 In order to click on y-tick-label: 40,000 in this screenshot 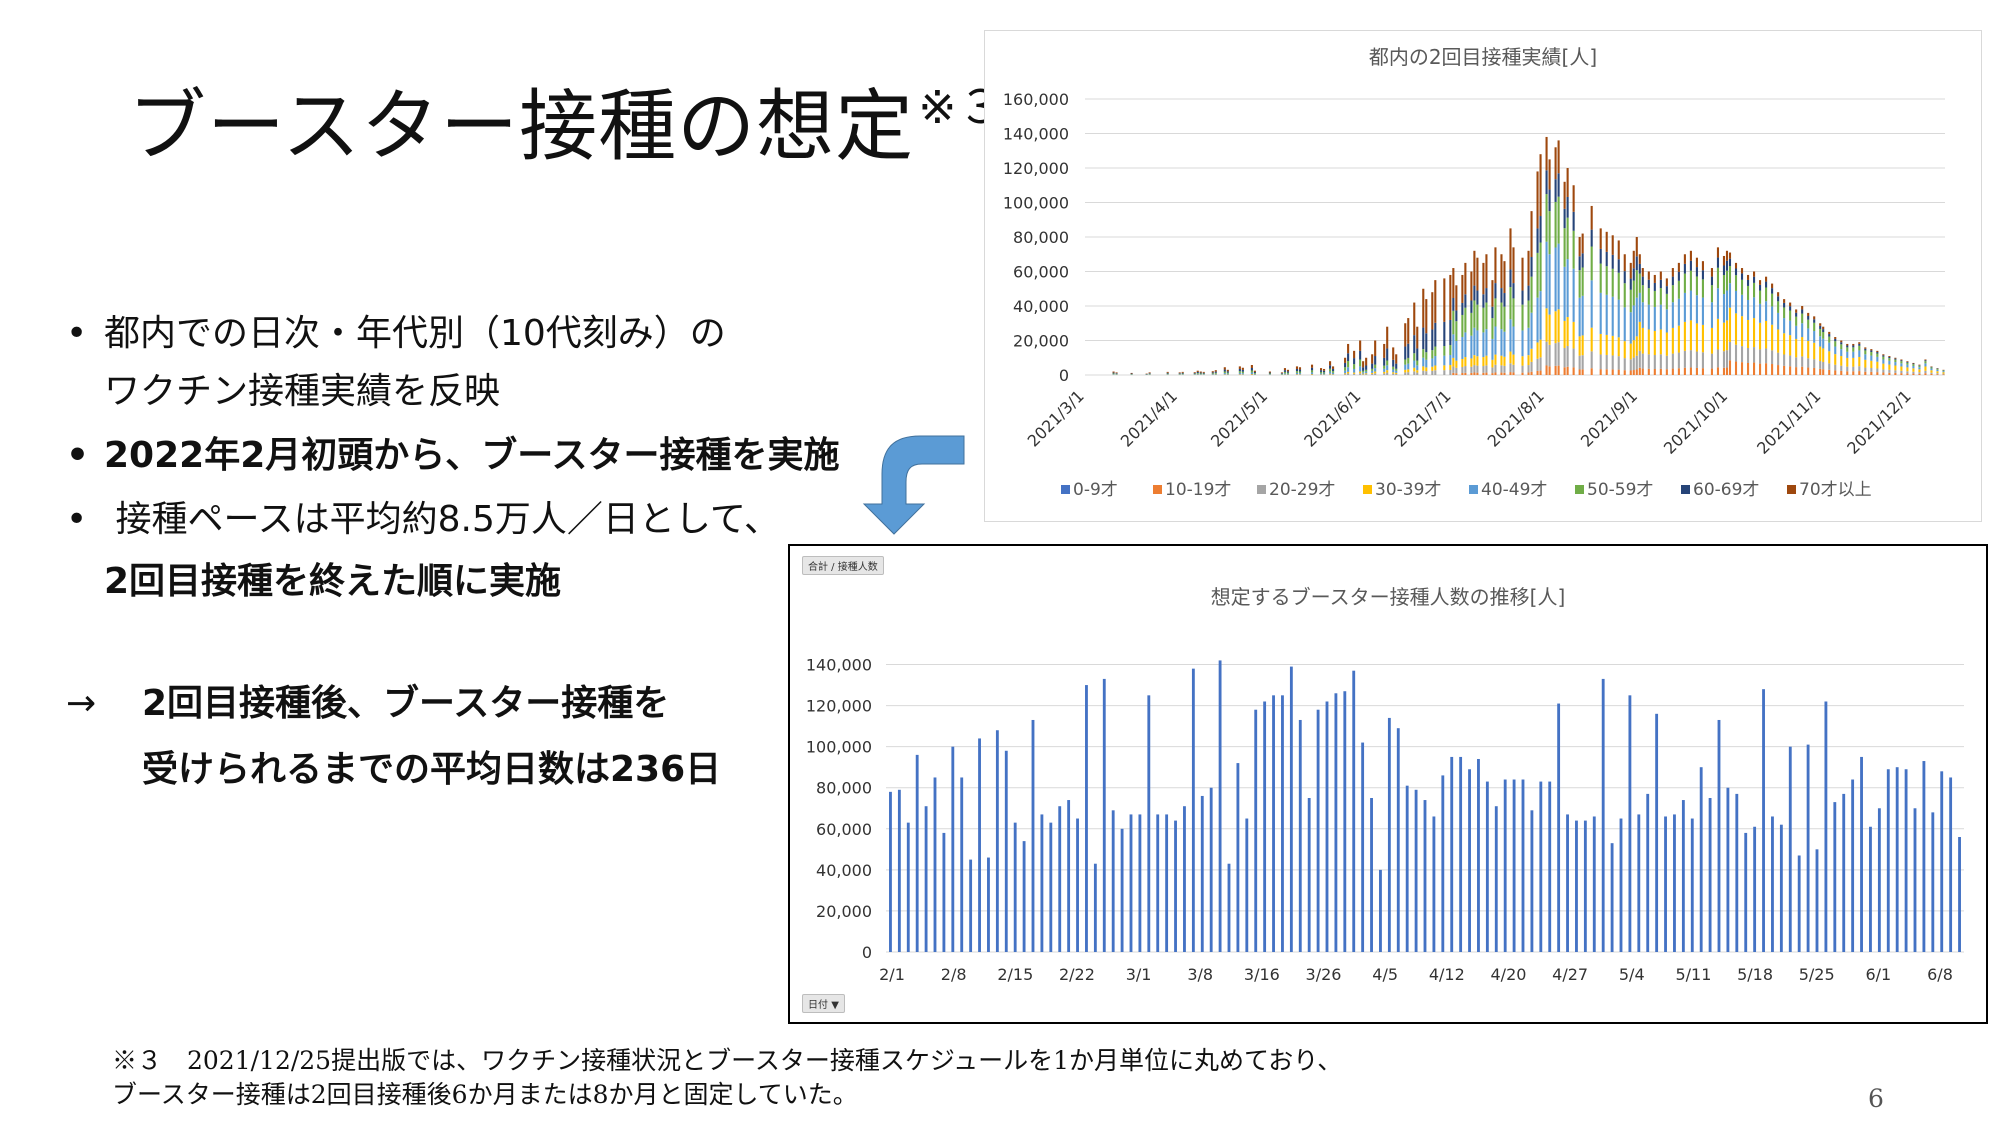, I will do `click(1041, 306)`.